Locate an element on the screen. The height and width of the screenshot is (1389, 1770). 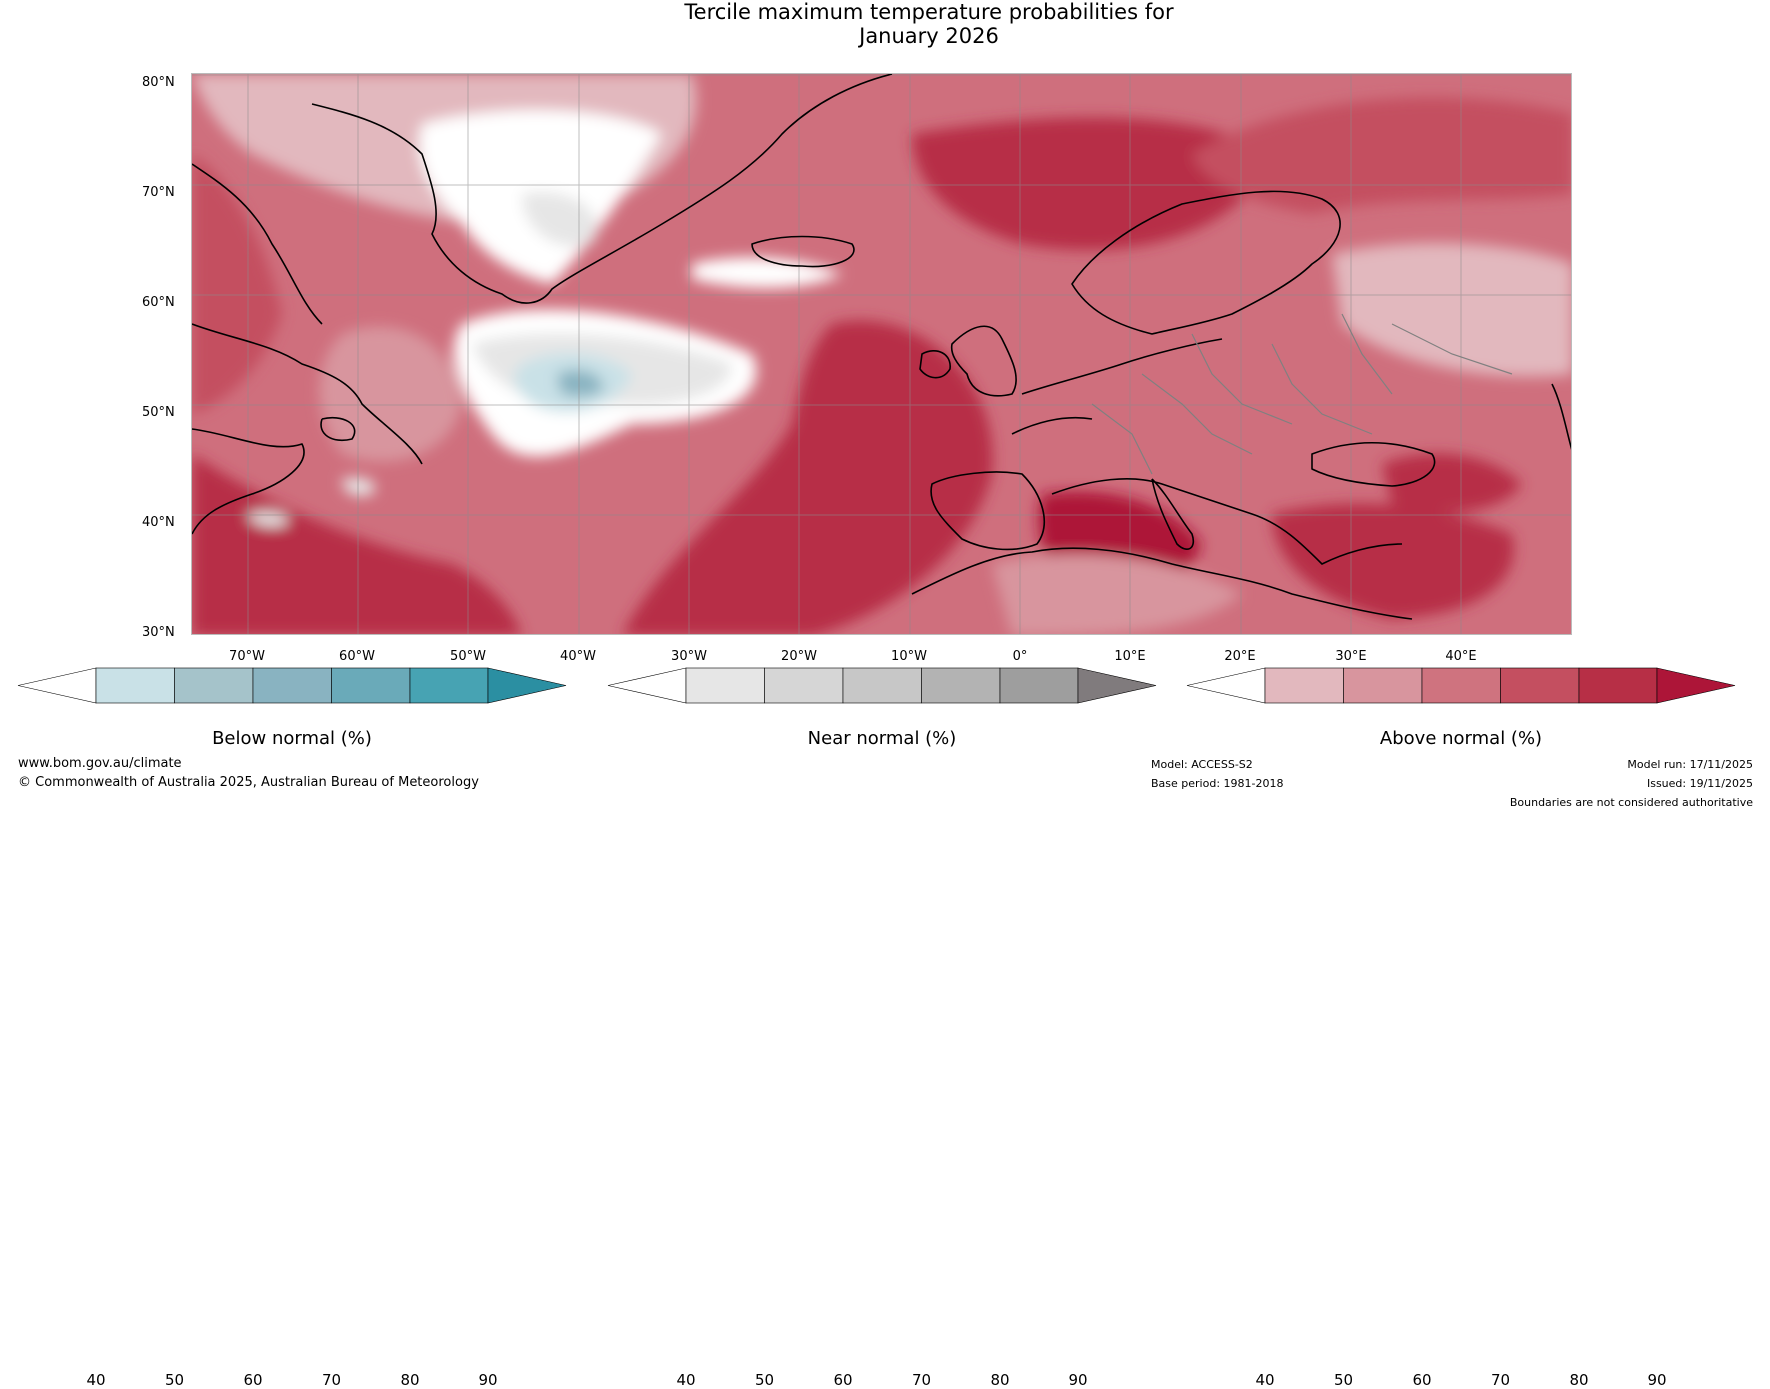
cbar-near-tick-50: 50 is located at coordinates (764, 1380).